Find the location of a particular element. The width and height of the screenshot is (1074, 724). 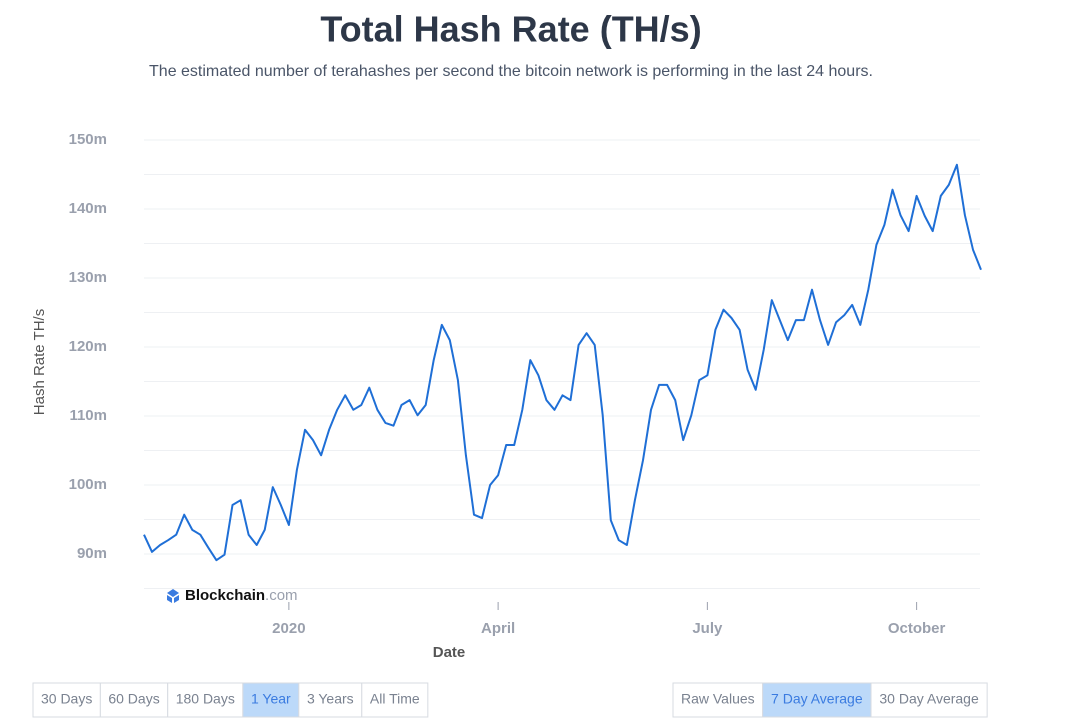

button-label: All Time is located at coordinates (395, 699).